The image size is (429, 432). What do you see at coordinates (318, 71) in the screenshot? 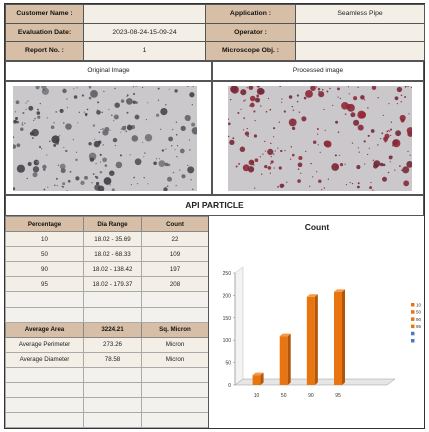
I see `processed-image-caption: Processed image` at bounding box center [318, 71].